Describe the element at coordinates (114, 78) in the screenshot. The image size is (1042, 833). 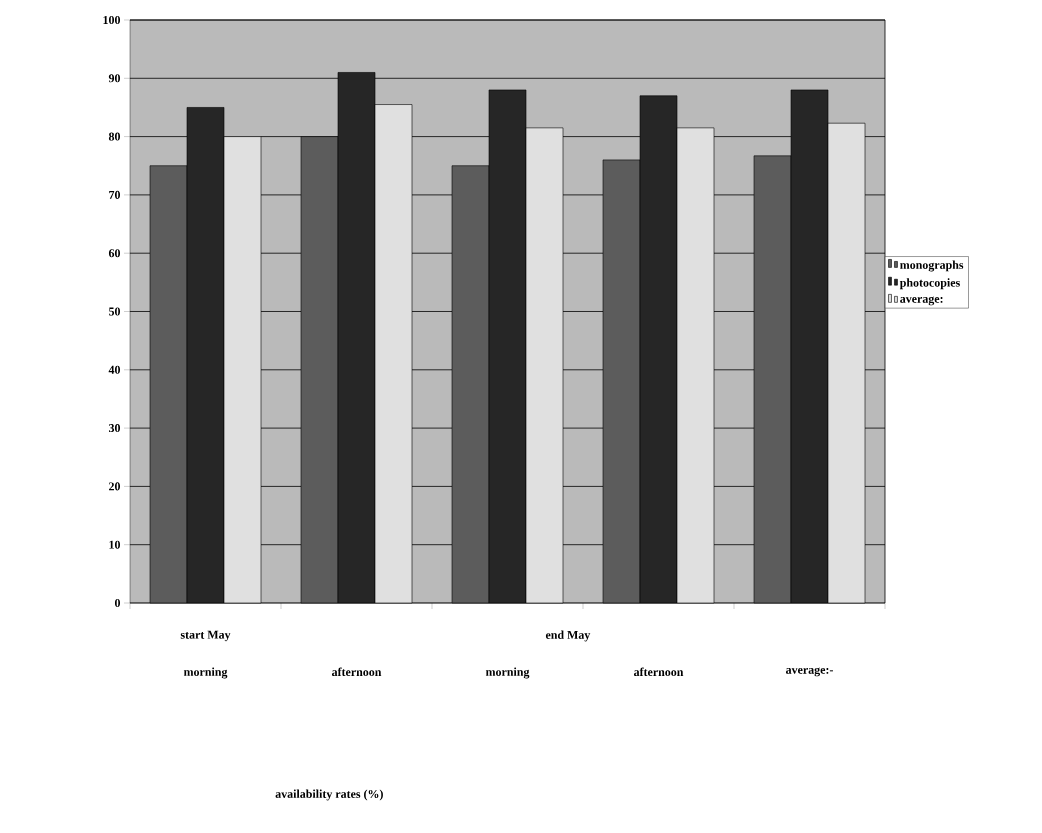
I see `y-tick-label: 90` at that location.